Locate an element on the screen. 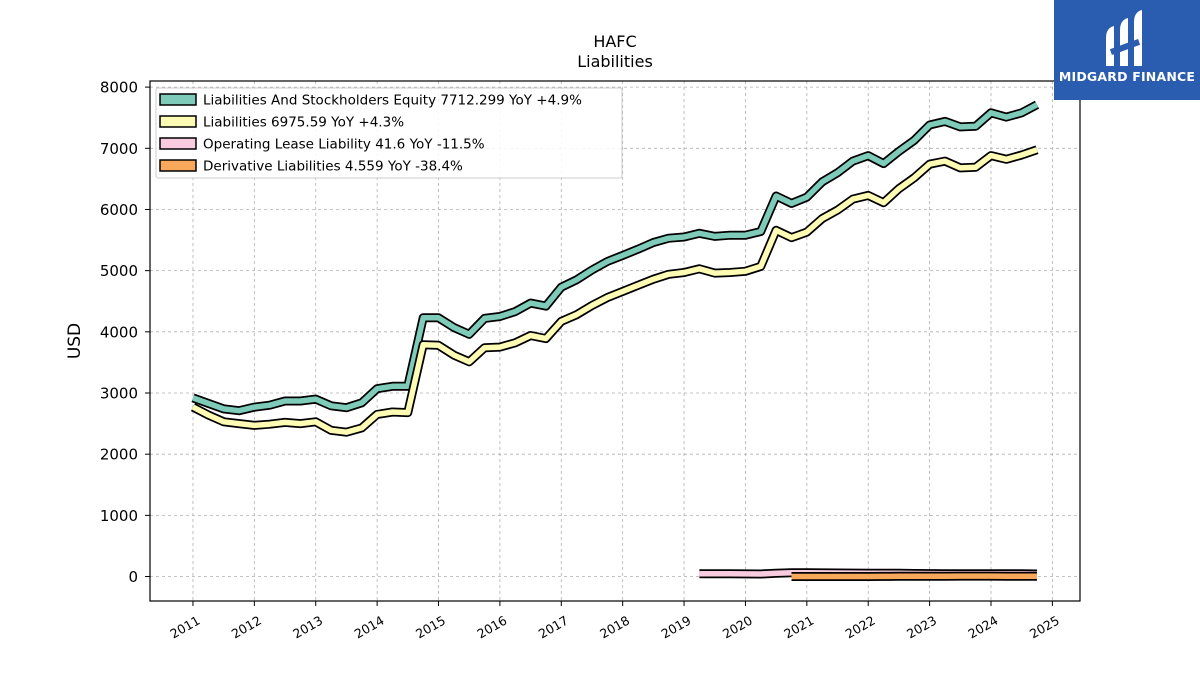 This screenshot has height=675, width=1200. x-tick-label: 2012 is located at coordinates (246, 627).